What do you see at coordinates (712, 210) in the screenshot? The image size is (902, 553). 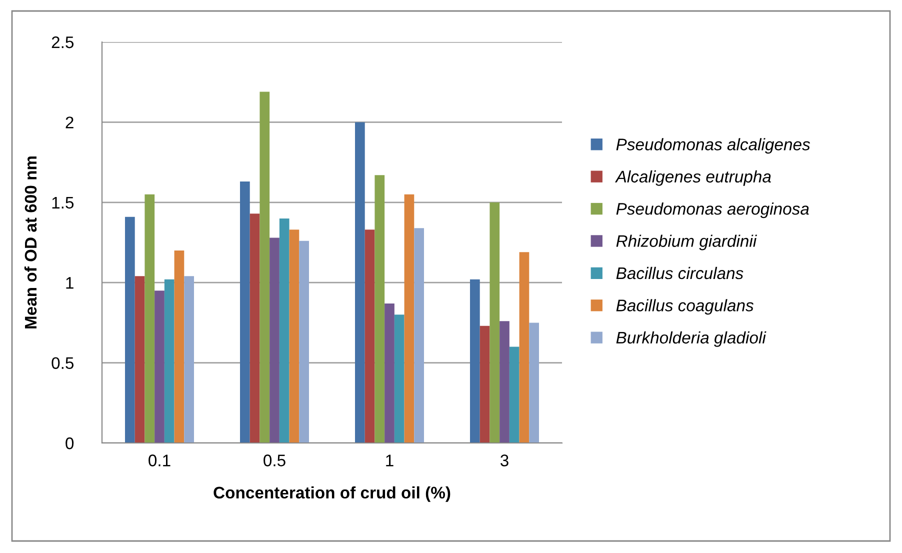 I see `legend-label: Pseudomonas aeroginosa` at bounding box center [712, 210].